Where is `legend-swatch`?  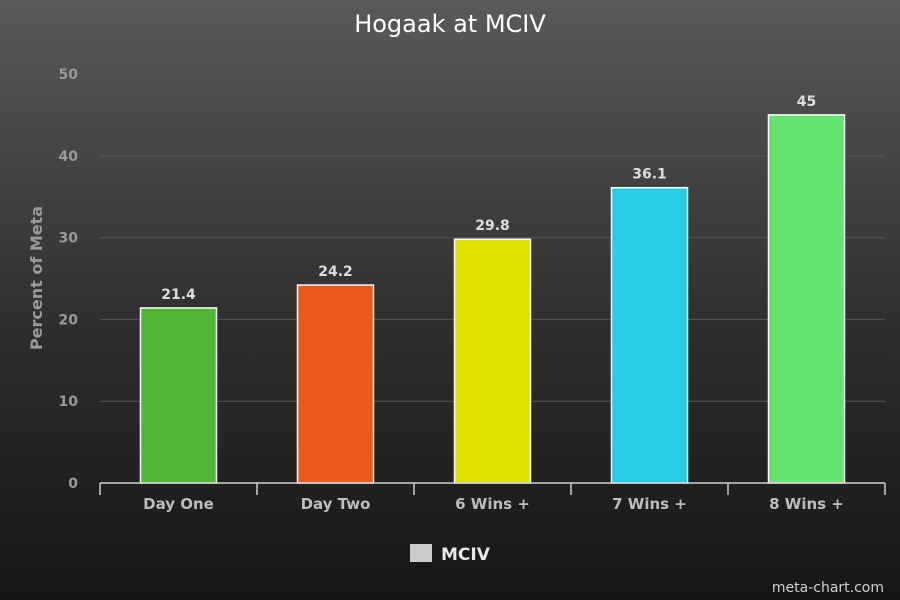
legend-swatch is located at coordinates (421, 553).